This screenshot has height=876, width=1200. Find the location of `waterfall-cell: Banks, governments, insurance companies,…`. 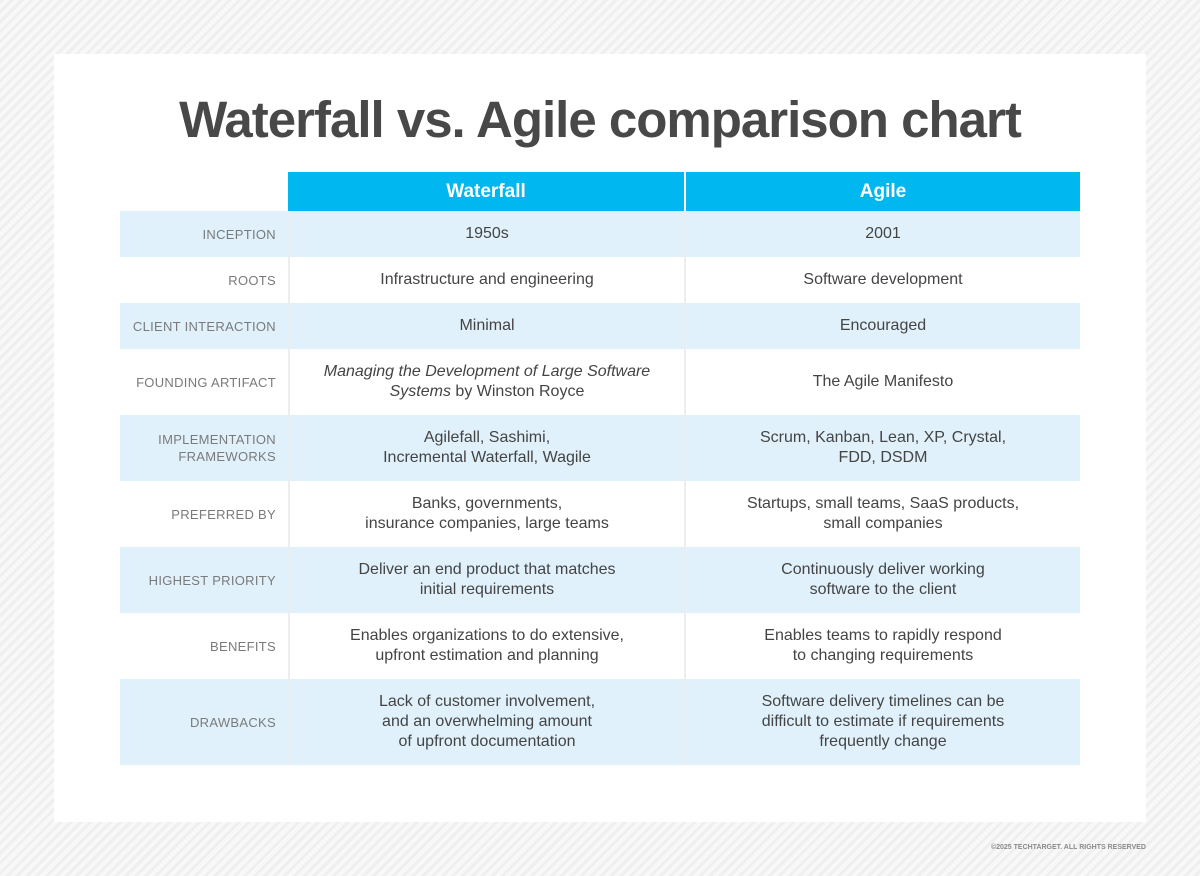

waterfall-cell: Banks, governments, insurance companies,… is located at coordinates (486, 514).